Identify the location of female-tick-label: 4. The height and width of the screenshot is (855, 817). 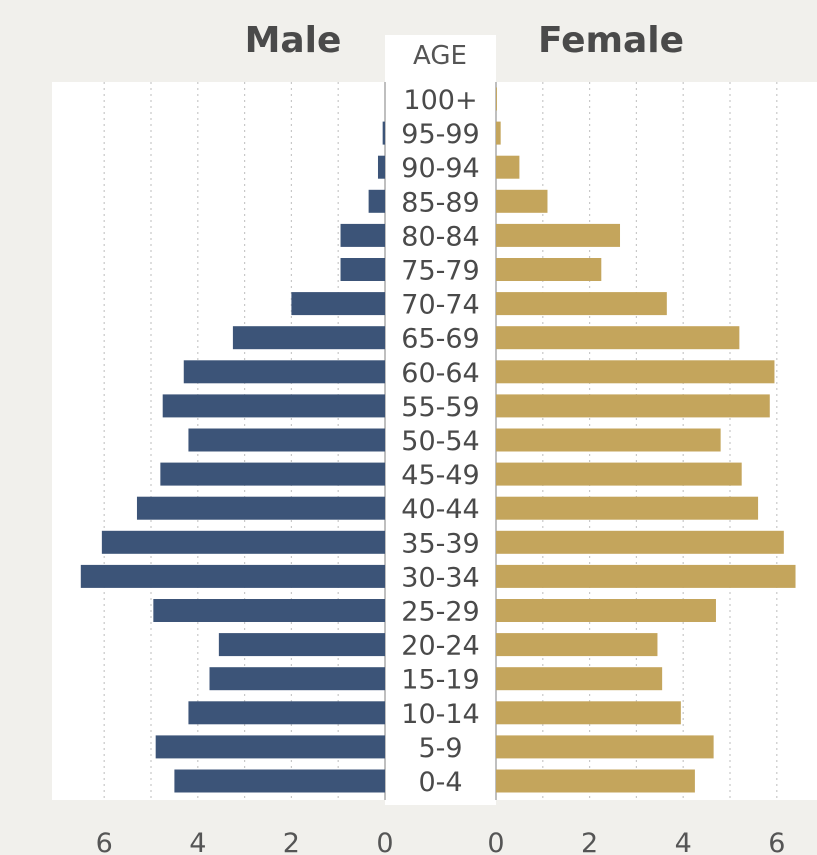
(683, 841).